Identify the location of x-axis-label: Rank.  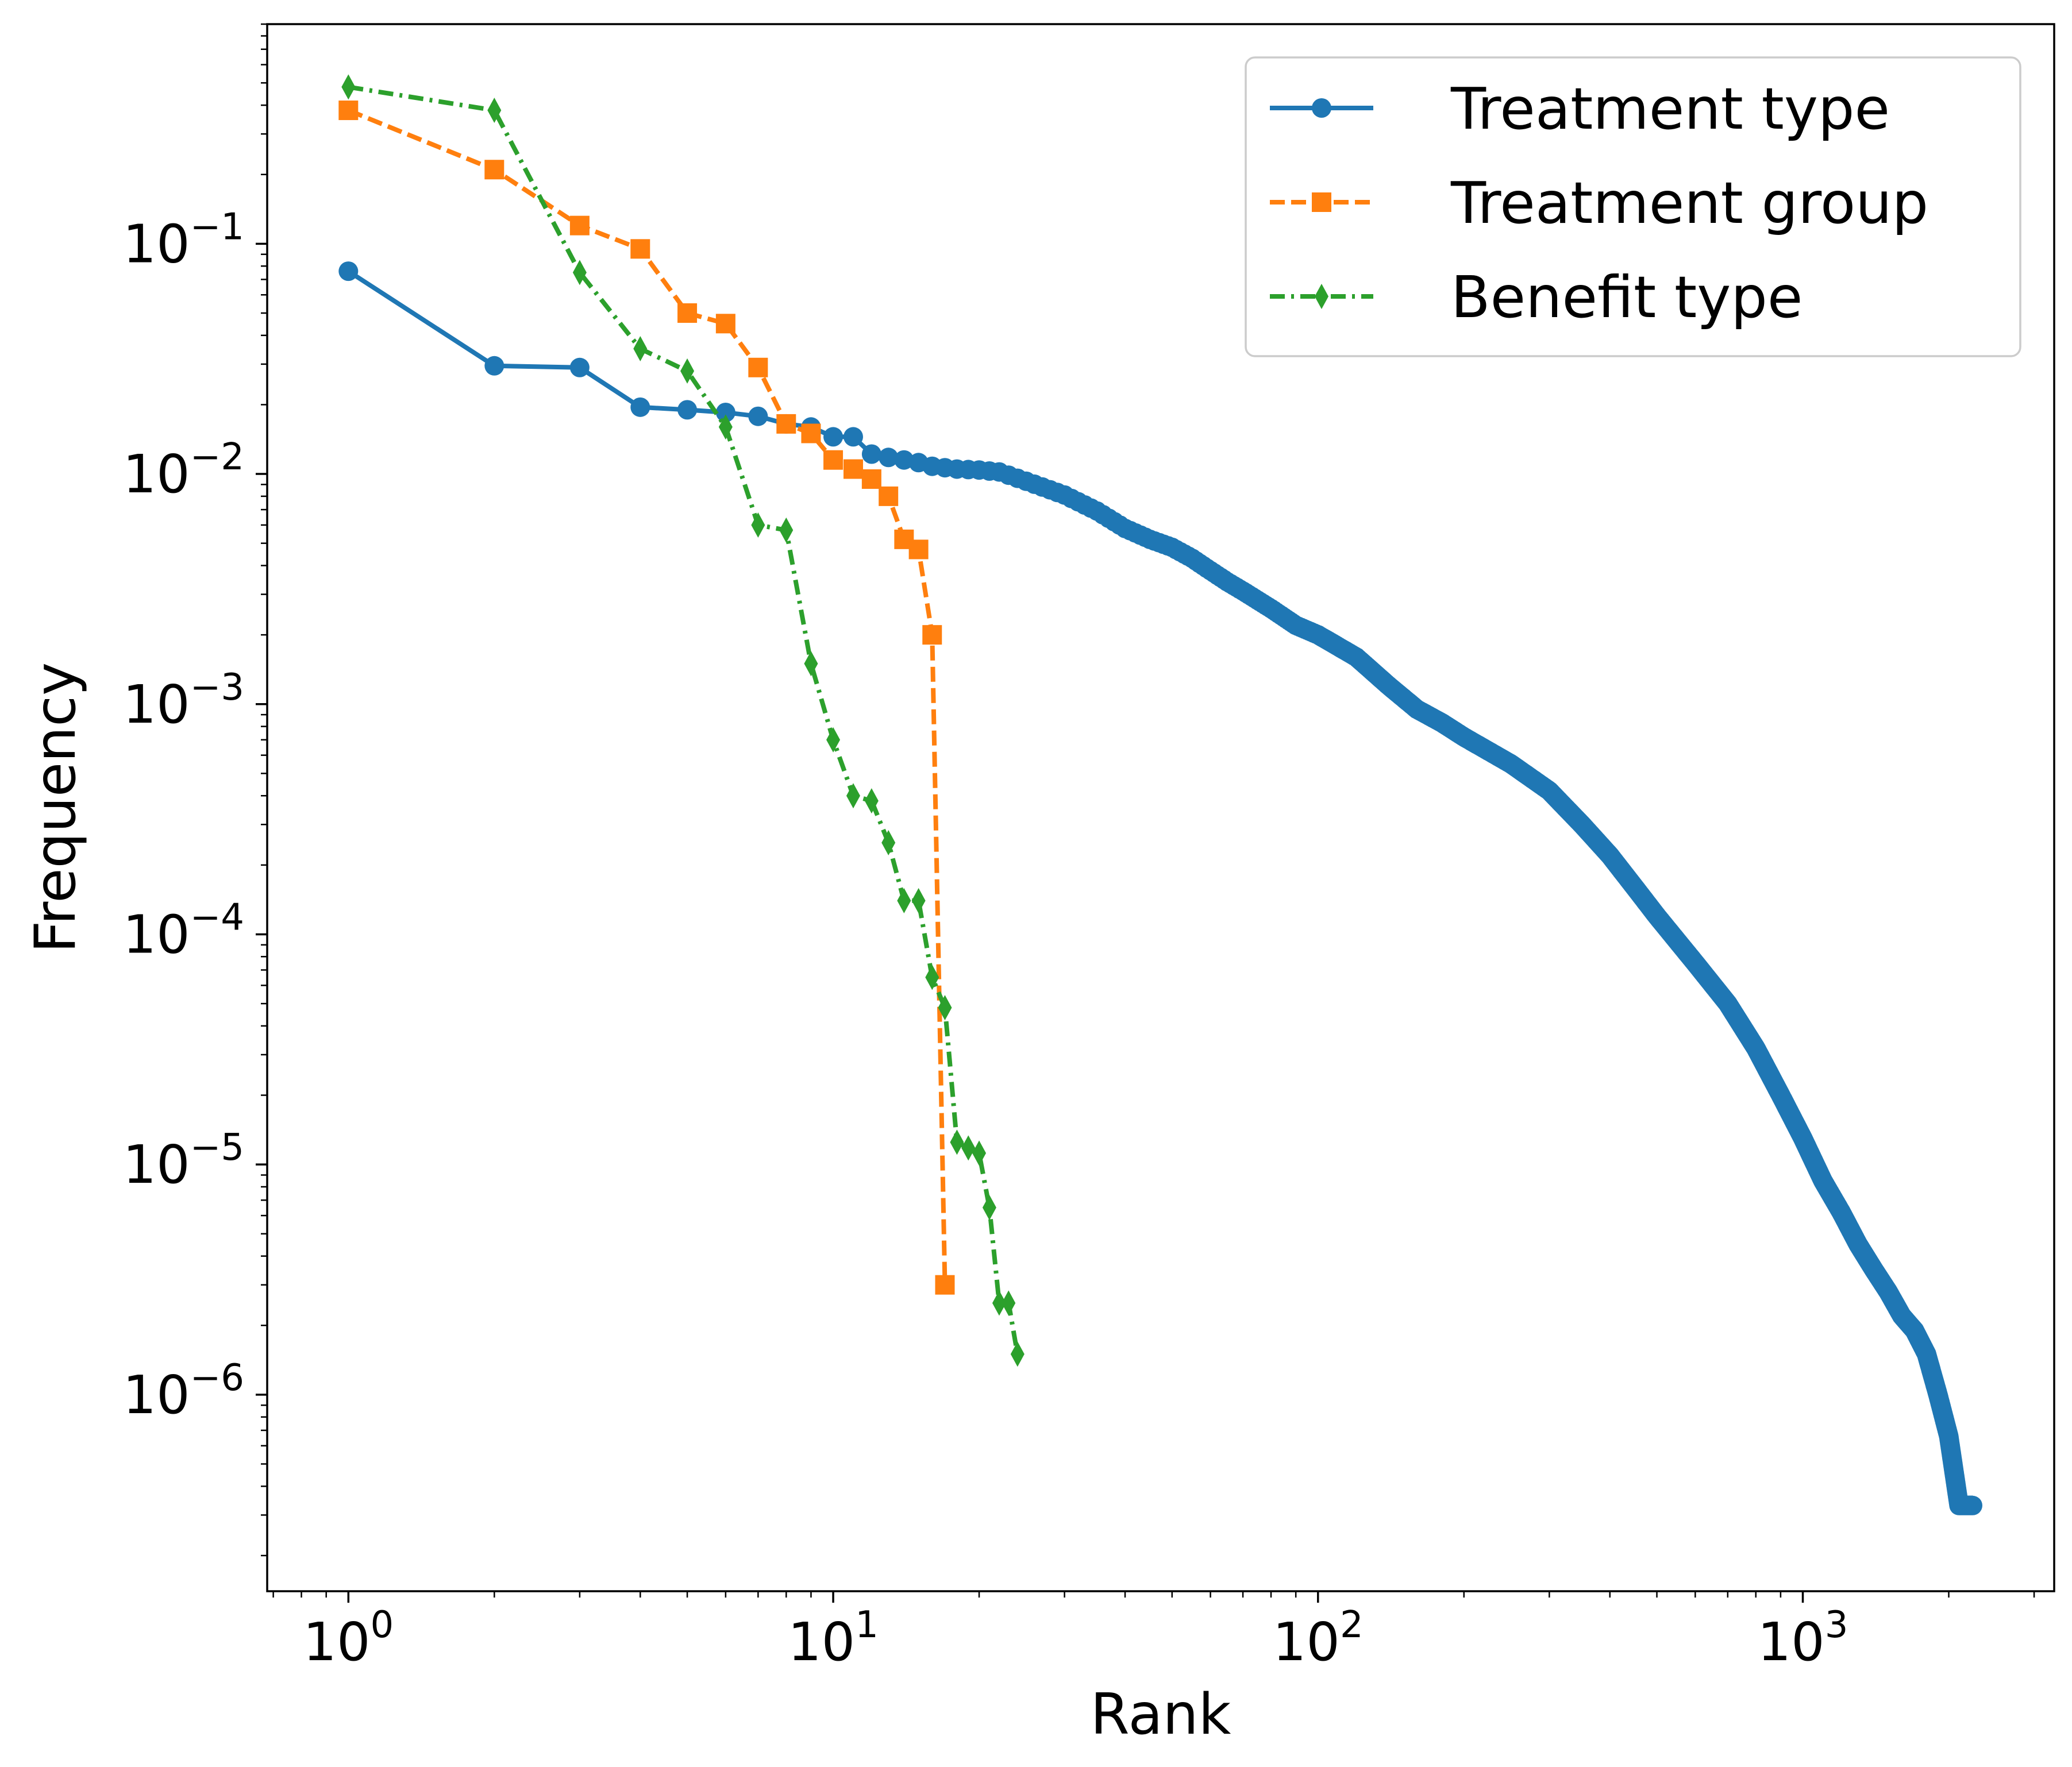
(1161, 1714).